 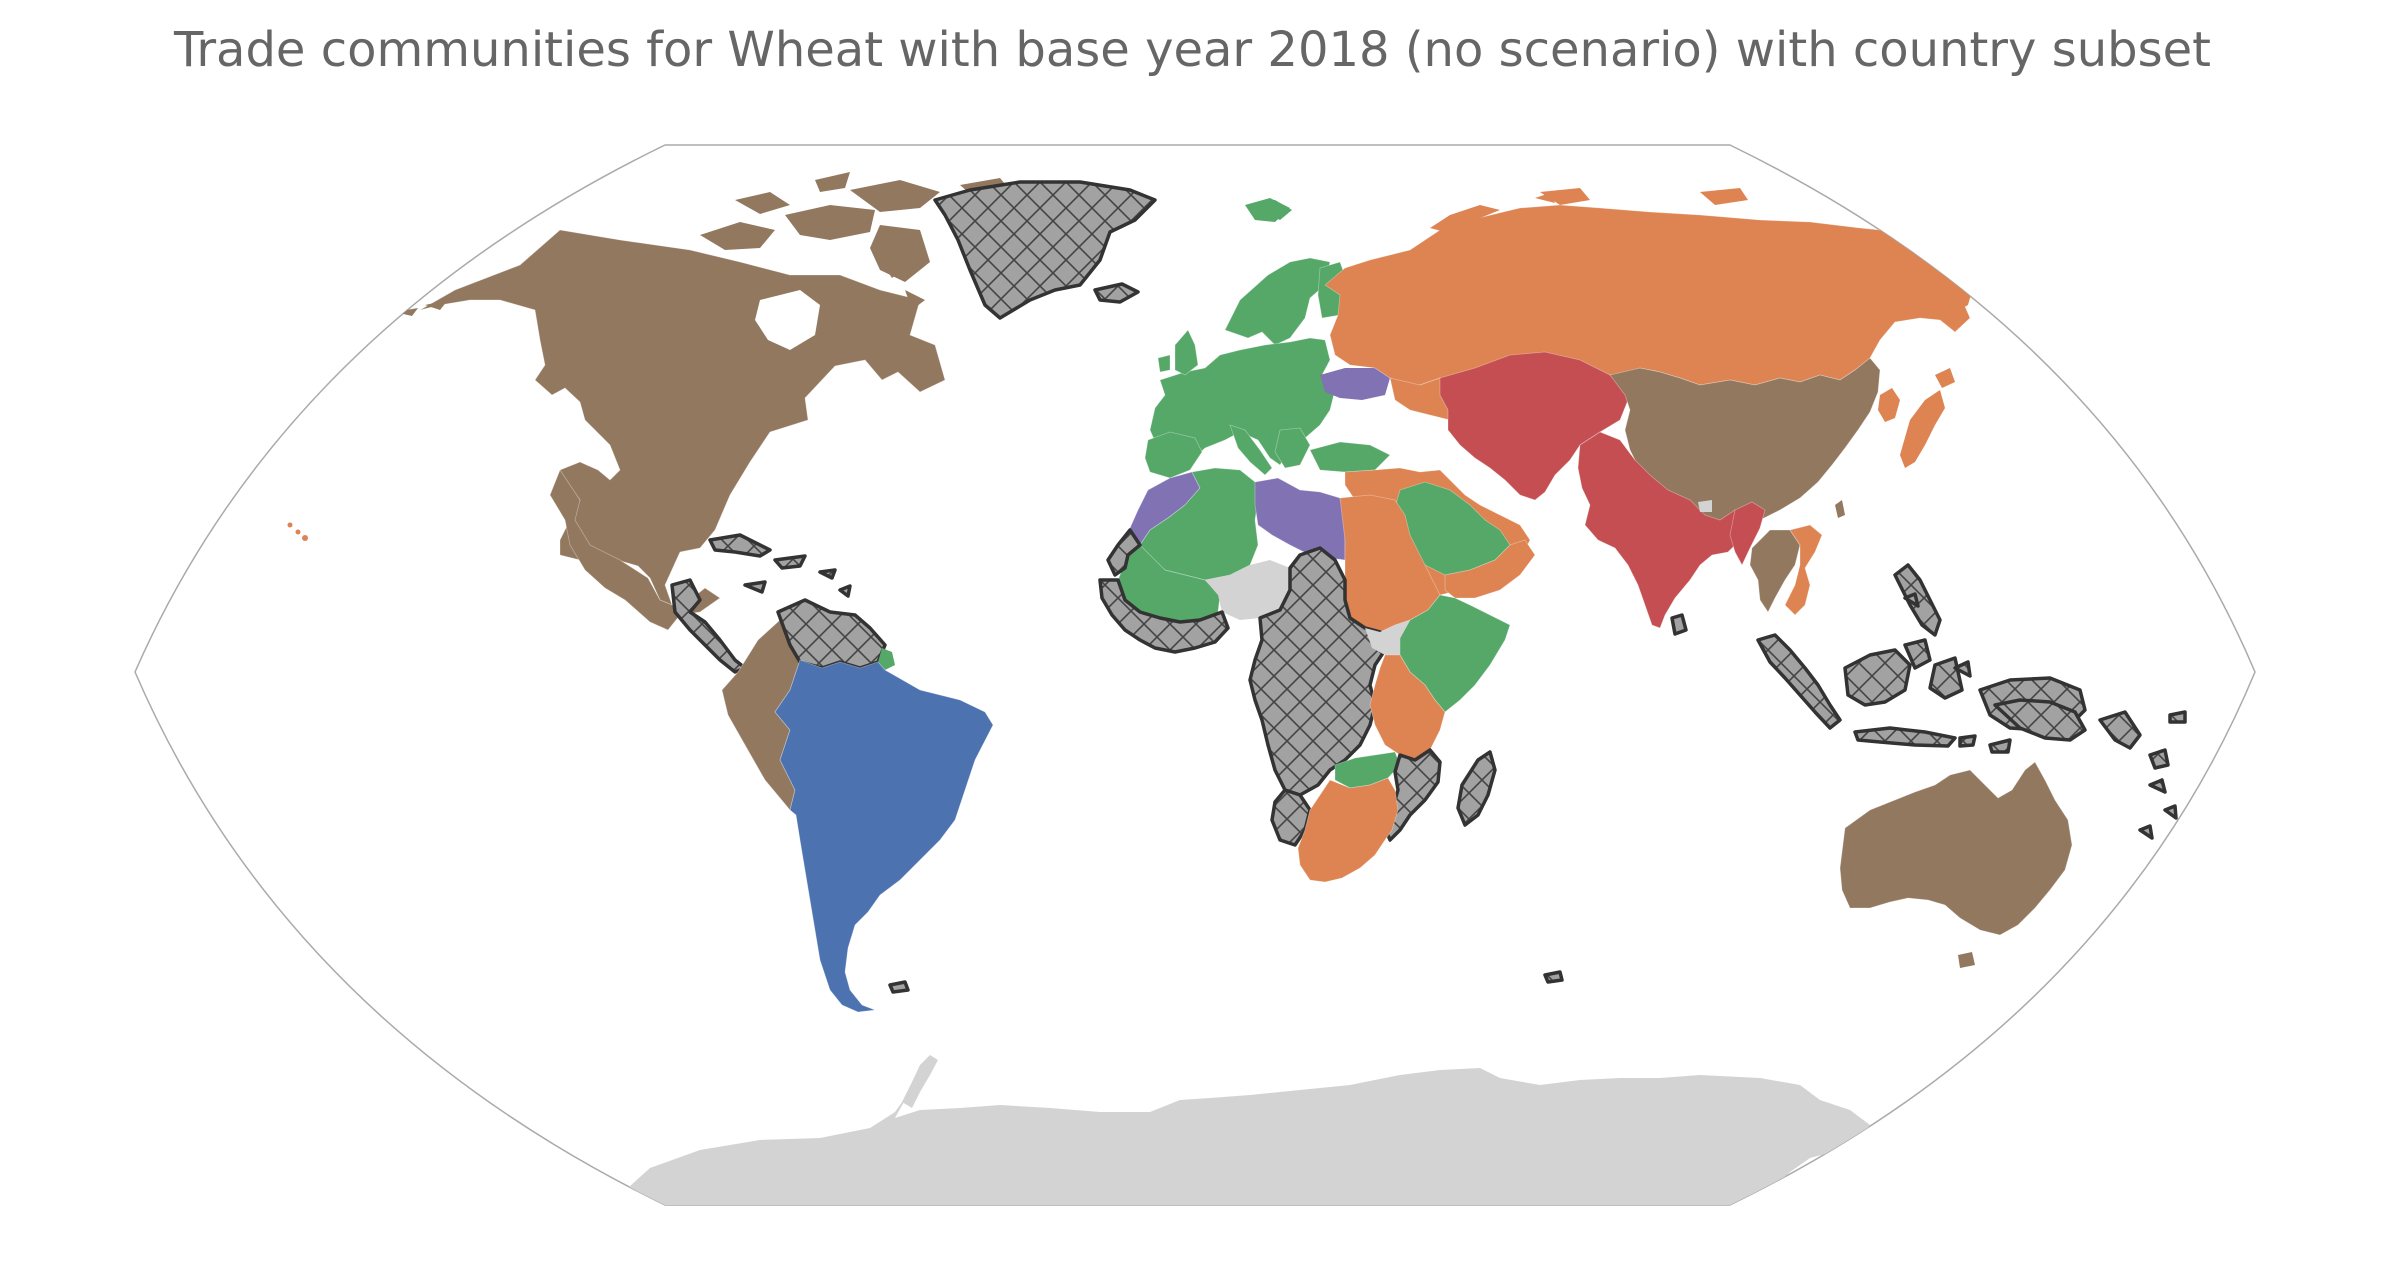 What do you see at coordinates (1045, 250) in the screenshot?
I see `region-greenland-excluded` at bounding box center [1045, 250].